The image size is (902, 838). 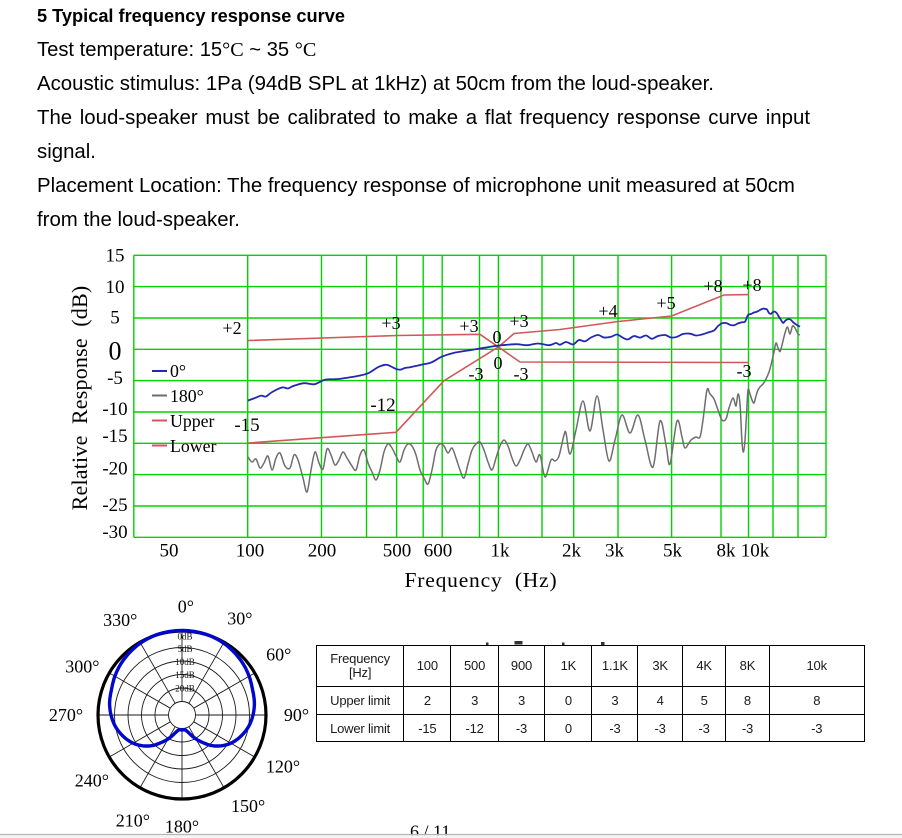 I want to click on svg-text: Upper, so click(x=192, y=421).